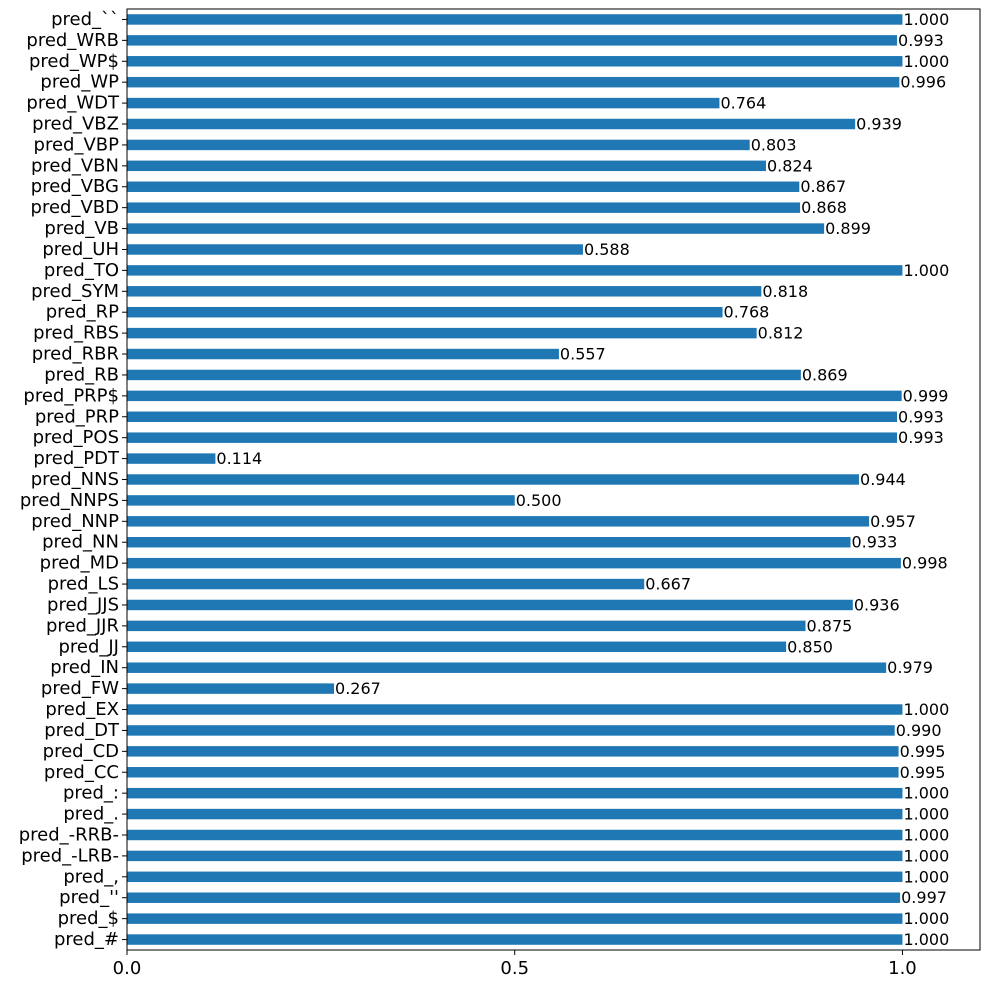 The image size is (990, 989). I want to click on category-label: pred_VBD, so click(75, 207).